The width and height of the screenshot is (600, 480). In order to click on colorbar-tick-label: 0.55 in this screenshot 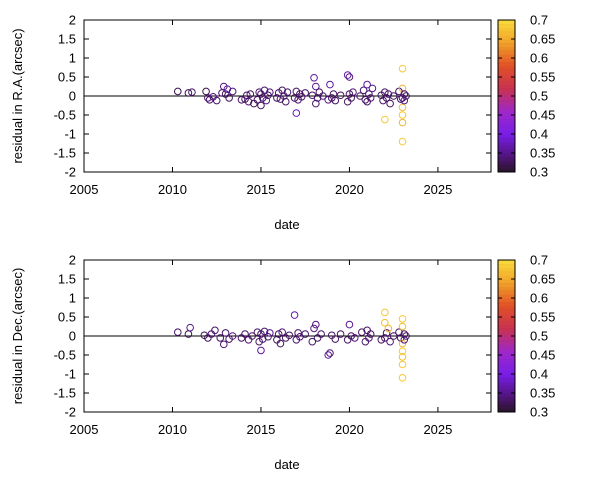, I will do `click(542, 77)`.